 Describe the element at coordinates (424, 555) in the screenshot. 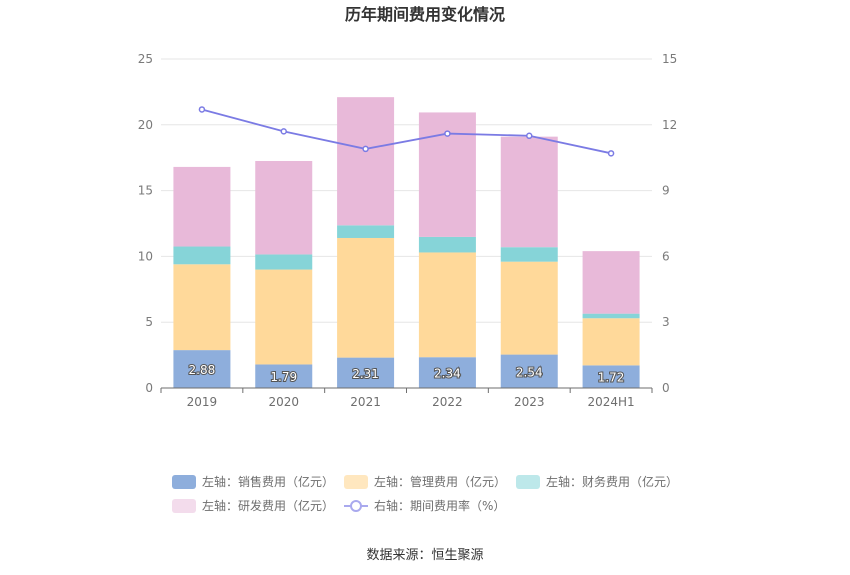

I see `data-source: 数据来源：恒生聚源` at that location.